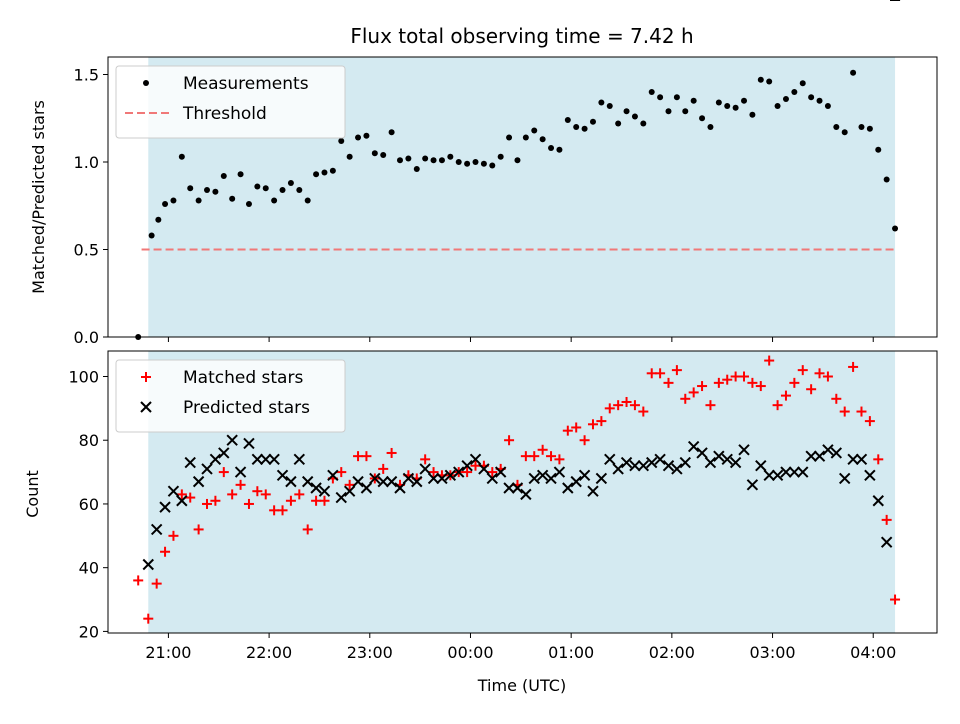  Describe the element at coordinates (772, 652) in the screenshot. I see `x-tick-label: 03:00` at that location.